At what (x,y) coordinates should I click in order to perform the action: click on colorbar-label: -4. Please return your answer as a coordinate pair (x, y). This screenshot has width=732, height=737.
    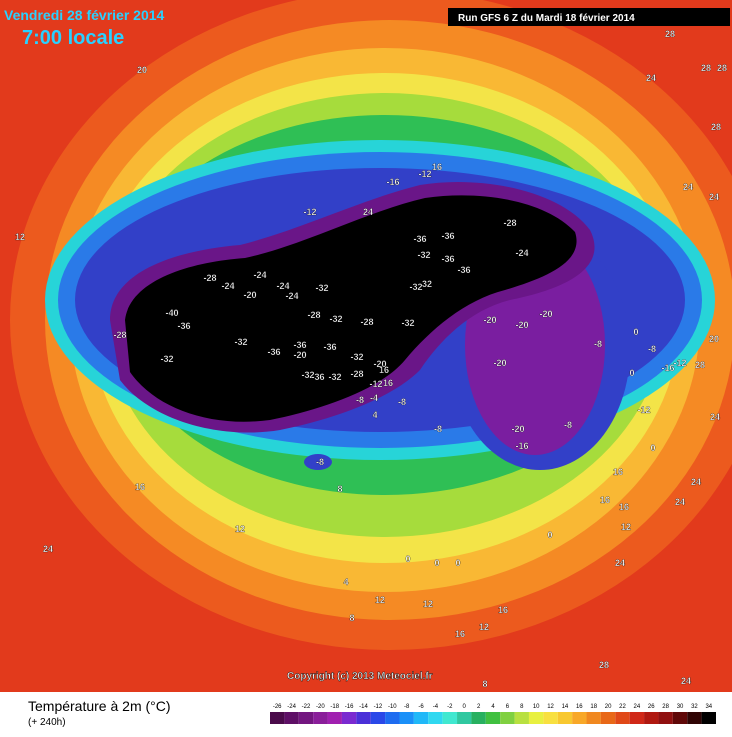
    Looking at the image, I should click on (436, 707).